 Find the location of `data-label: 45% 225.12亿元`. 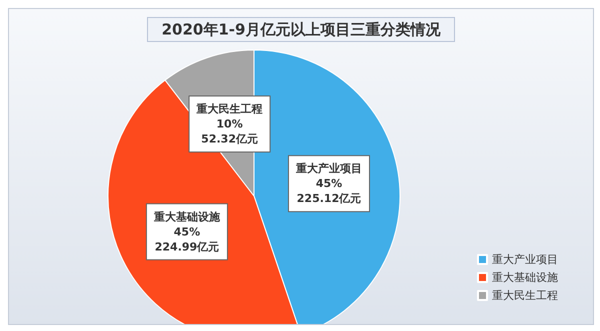

data-label: 45% 225.12亿元 is located at coordinates (329, 191).